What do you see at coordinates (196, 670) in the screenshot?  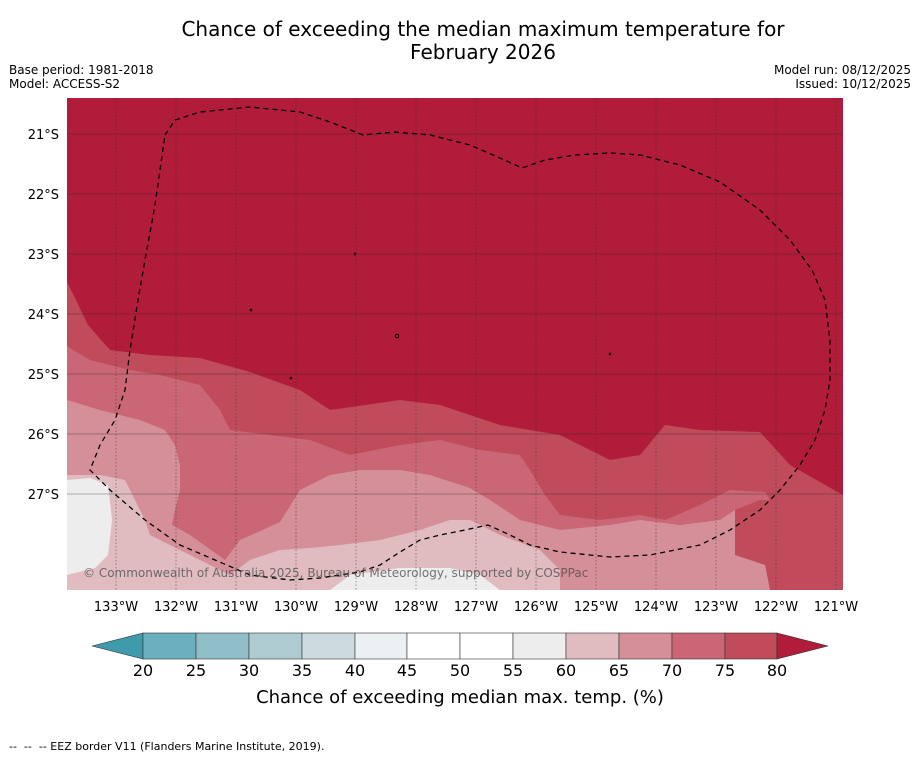 I see `cb-tick-25: 25` at bounding box center [196, 670].